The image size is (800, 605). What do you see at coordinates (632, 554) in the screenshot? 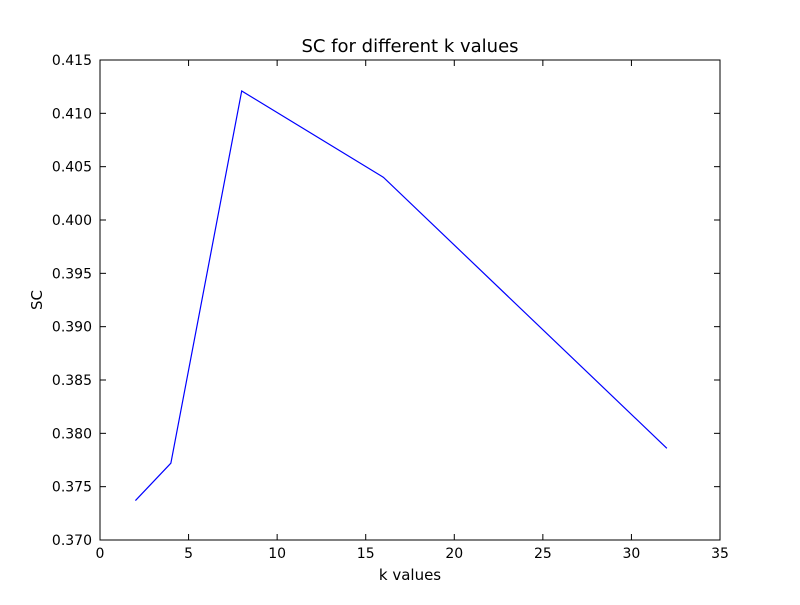
I see `x-tick-label: 30` at bounding box center [632, 554].